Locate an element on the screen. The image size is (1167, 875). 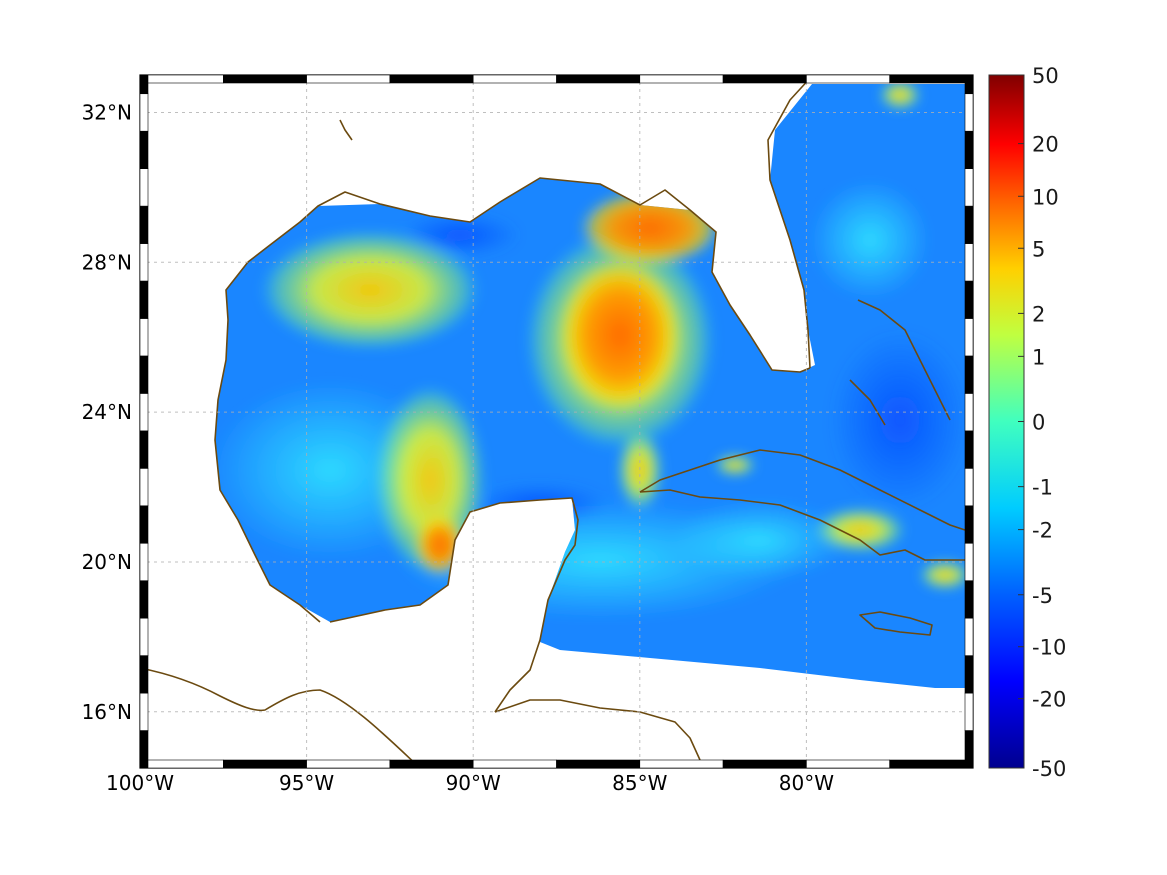
lon-axis-labels: 100°W 95°W 90°W 85°W 80°W is located at coordinates (470, 783).